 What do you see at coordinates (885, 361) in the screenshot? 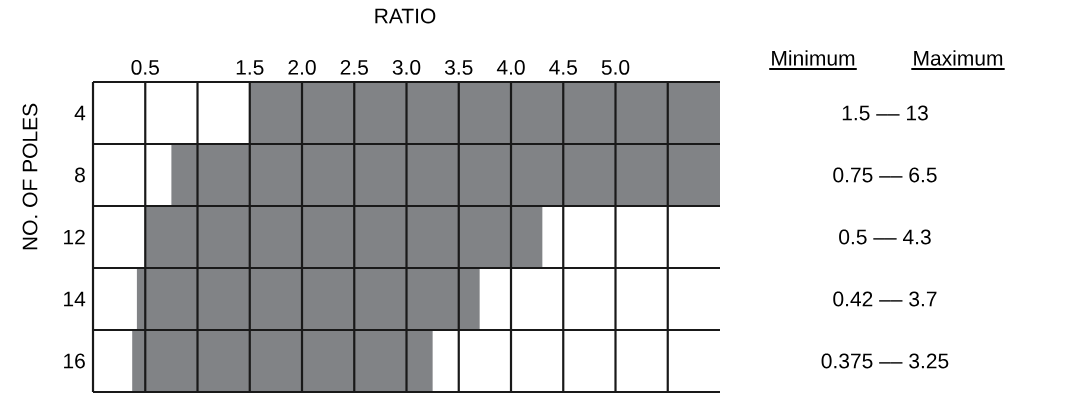
I see `text: 0.375 –– 3.25` at bounding box center [885, 361].